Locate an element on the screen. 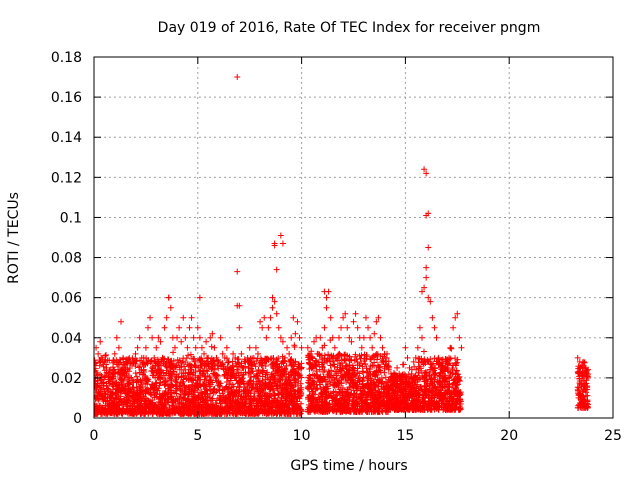 This screenshot has width=640, height=480. y-tick-label: 0.08 is located at coordinates (66, 259).